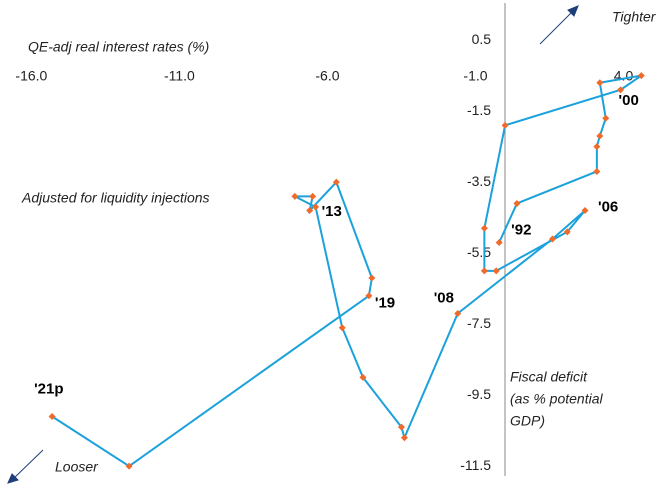 This screenshot has height=485, width=662. What do you see at coordinates (608, 207) in the screenshot?
I see `point-label: '06` at bounding box center [608, 207].